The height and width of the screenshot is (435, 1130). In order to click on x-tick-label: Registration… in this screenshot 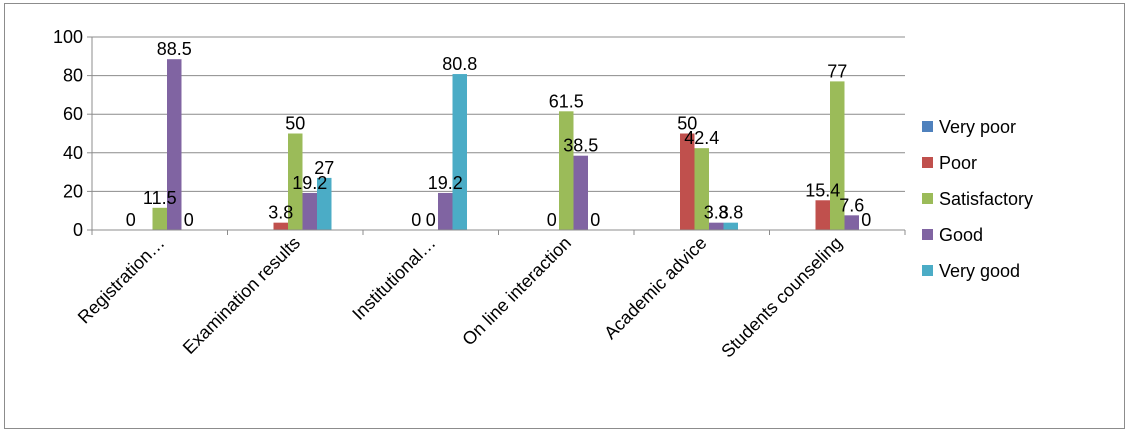, I will do `click(121, 280)`.